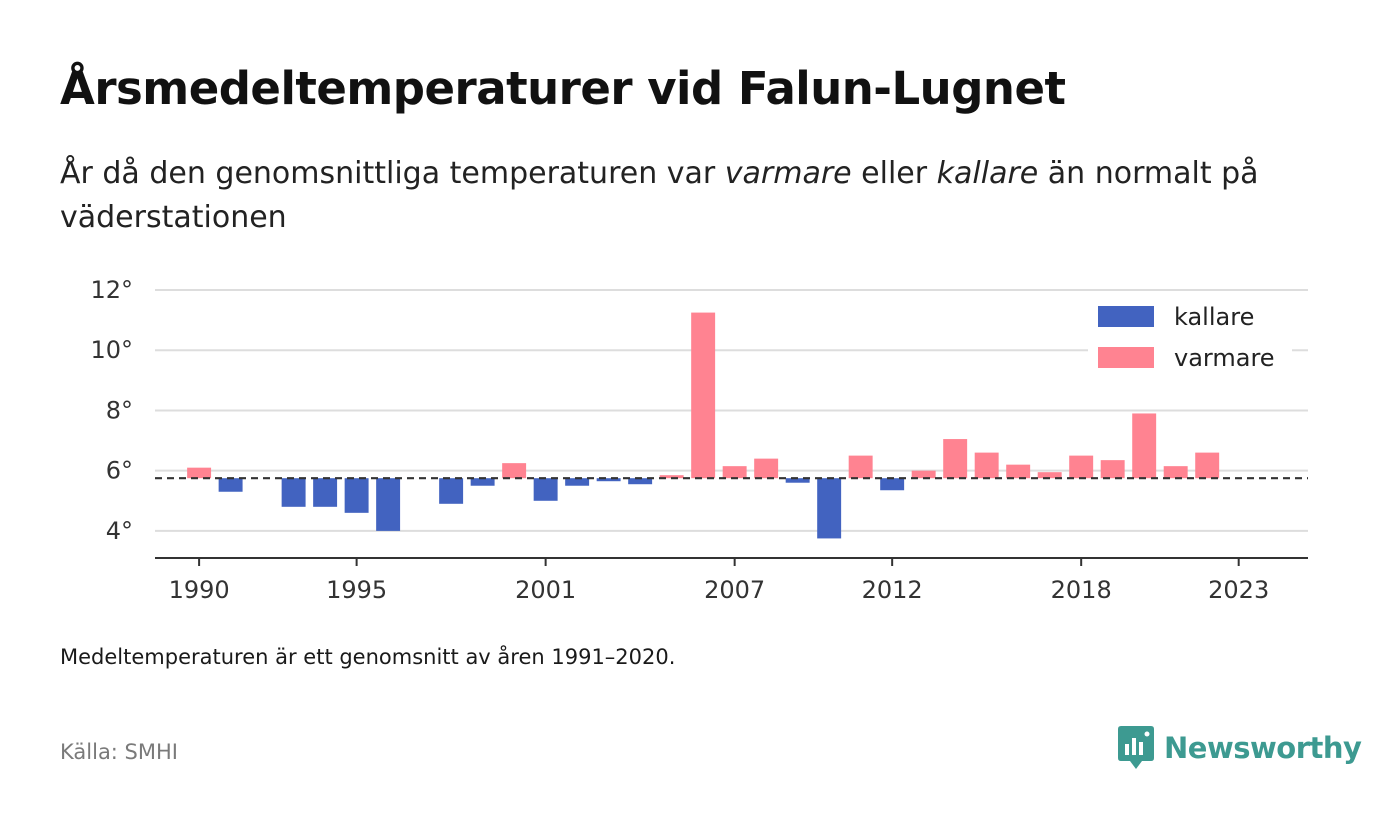 The width and height of the screenshot is (1400, 831). Describe the element at coordinates (1224, 358) in the screenshot. I see `legend-label-varmare: varmare` at that location.